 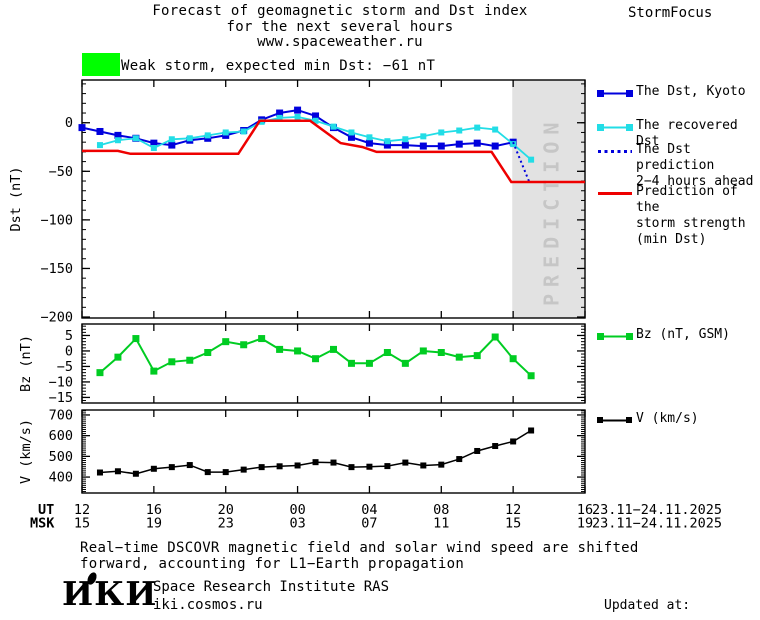 I want to click on legend-item-v: V (km/s), so click(x=648, y=419).